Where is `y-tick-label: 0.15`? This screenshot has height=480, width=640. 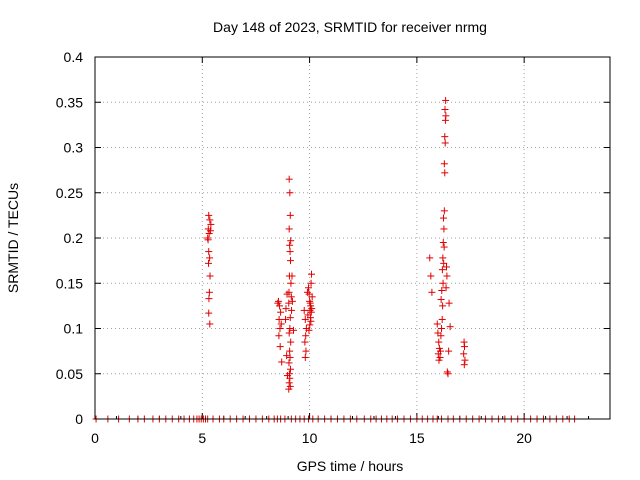 y-tick-label: 0.15 is located at coordinates (69, 283).